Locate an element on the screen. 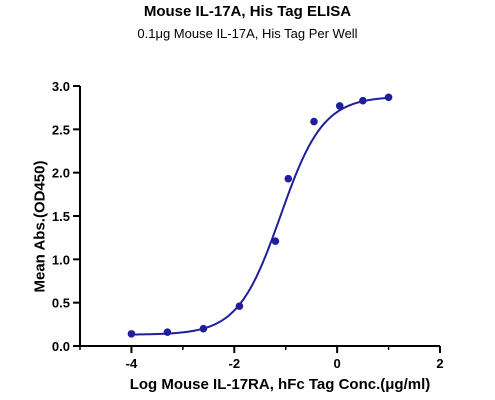 The width and height of the screenshot is (495, 400). x-tick-label: -2 is located at coordinates (235, 363).